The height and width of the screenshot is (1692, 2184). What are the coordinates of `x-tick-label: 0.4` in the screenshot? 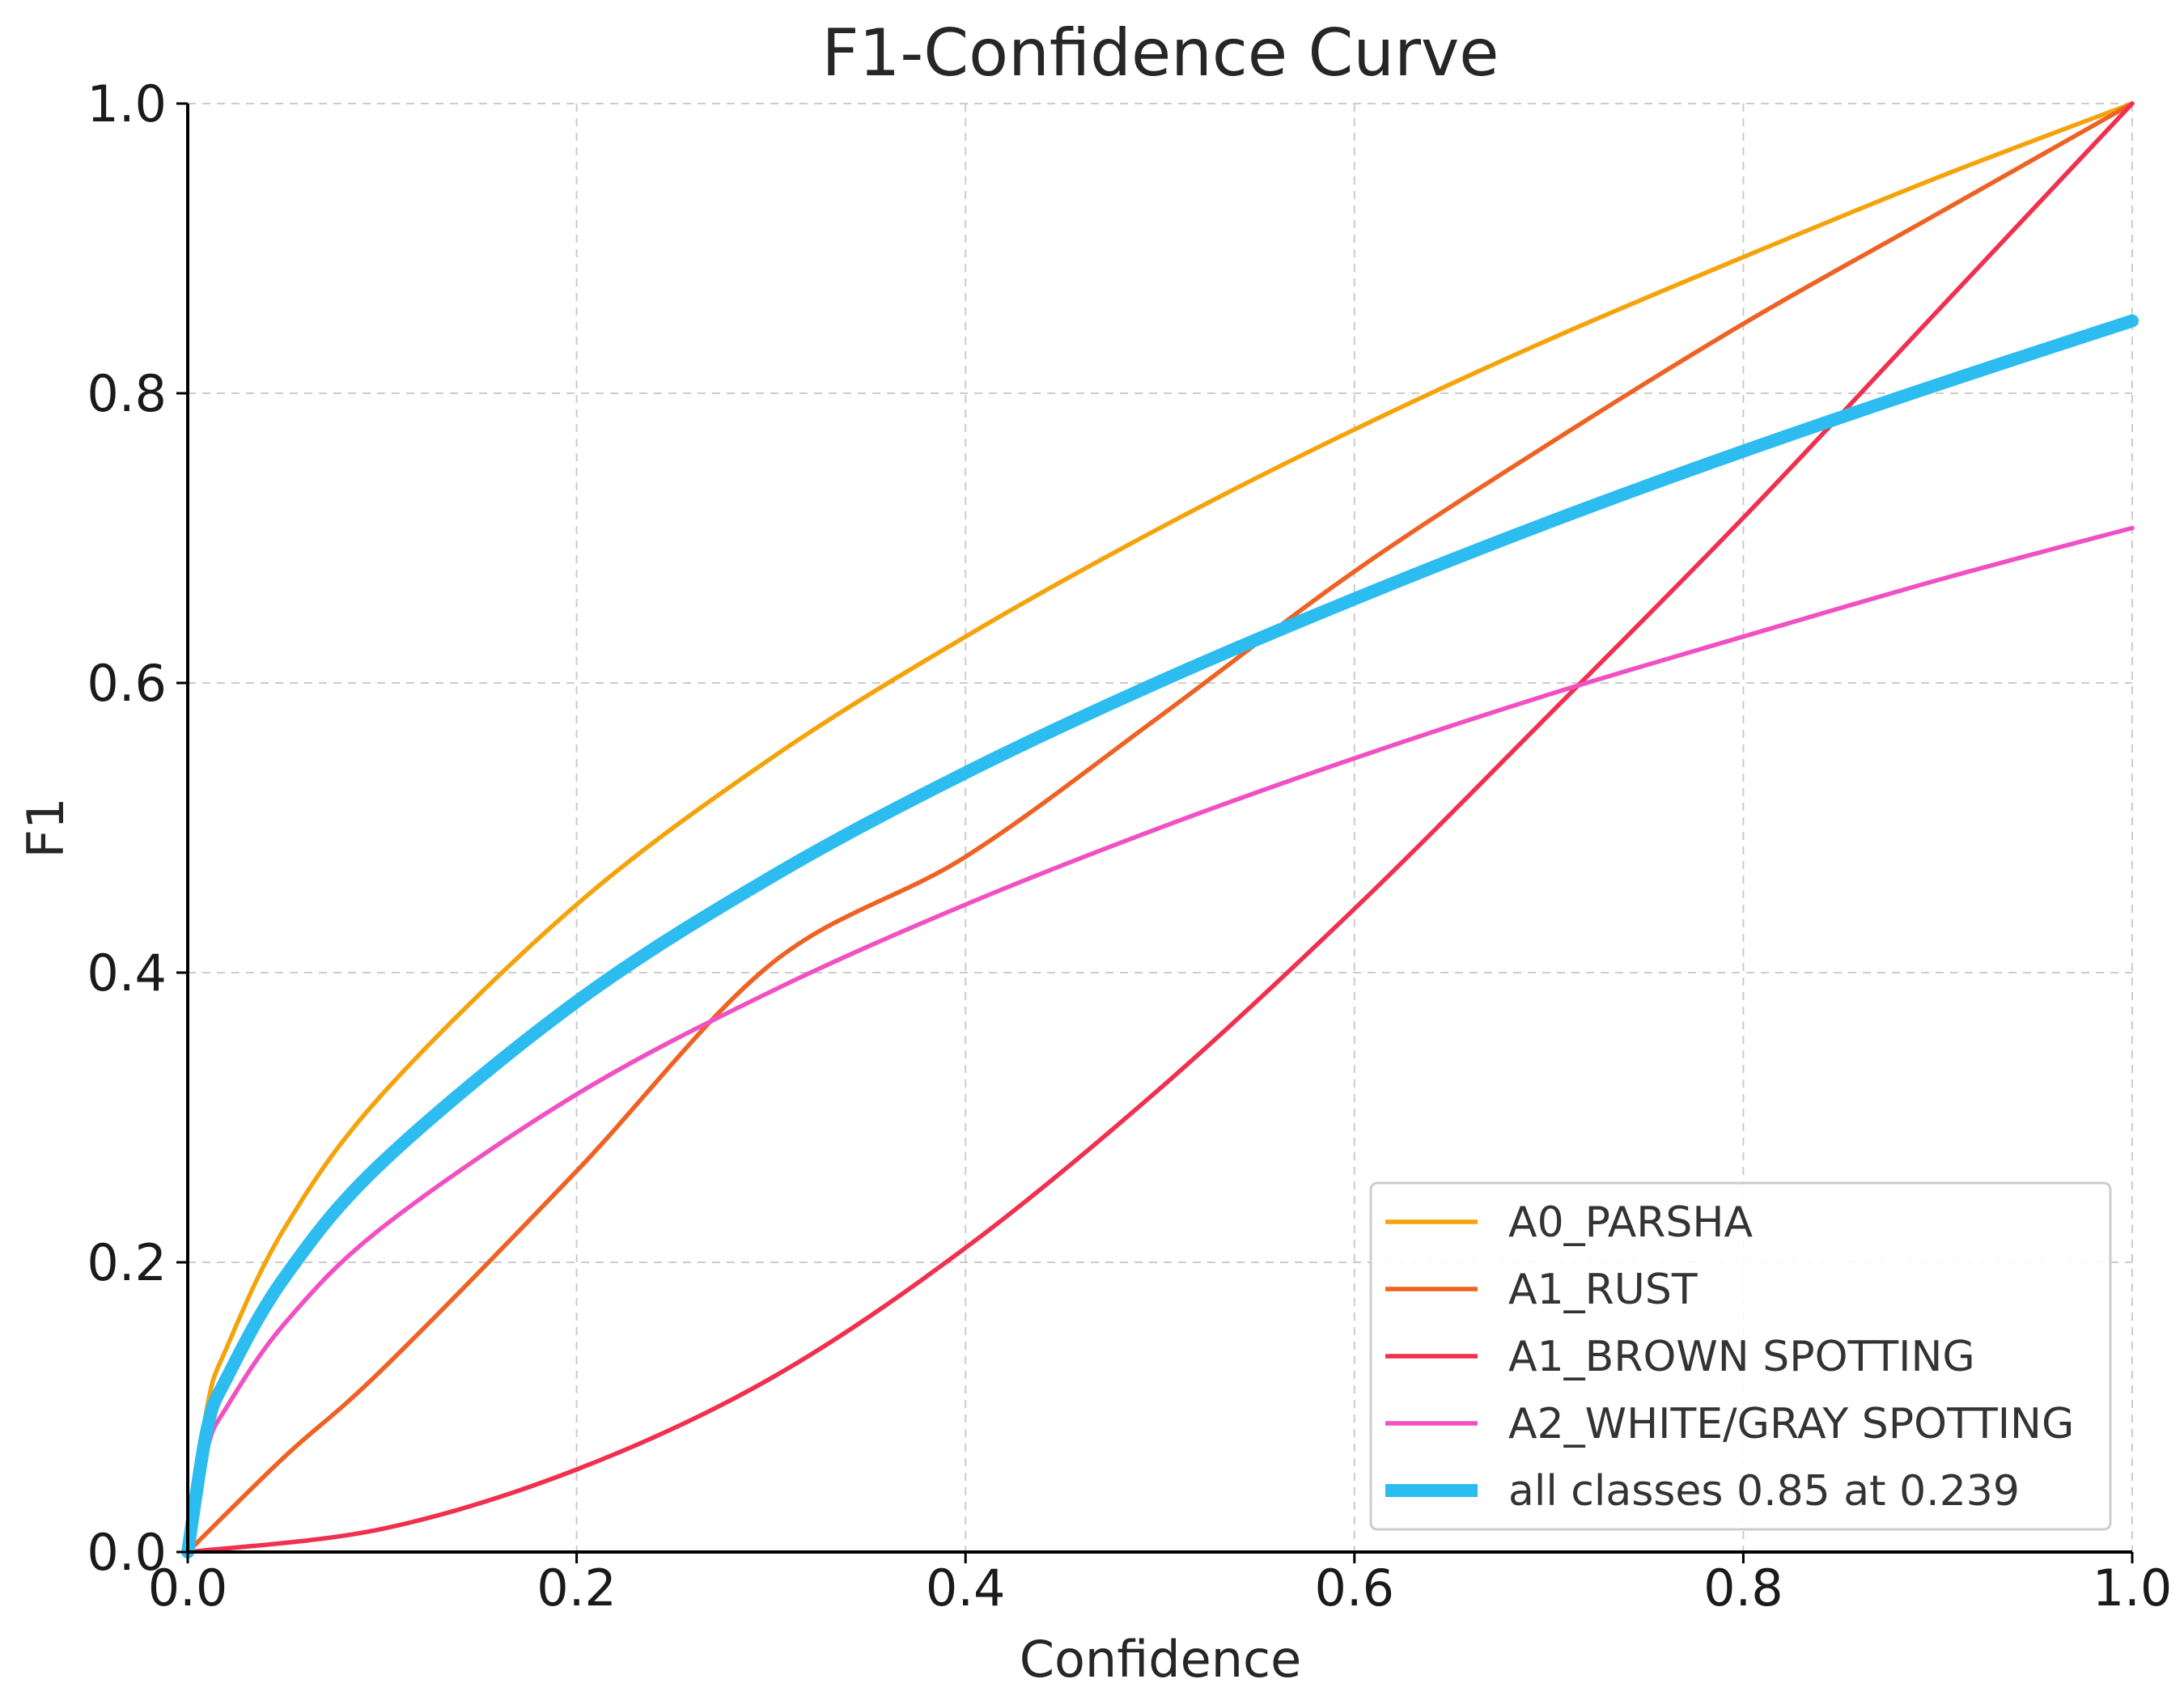 It's located at (966, 1588).